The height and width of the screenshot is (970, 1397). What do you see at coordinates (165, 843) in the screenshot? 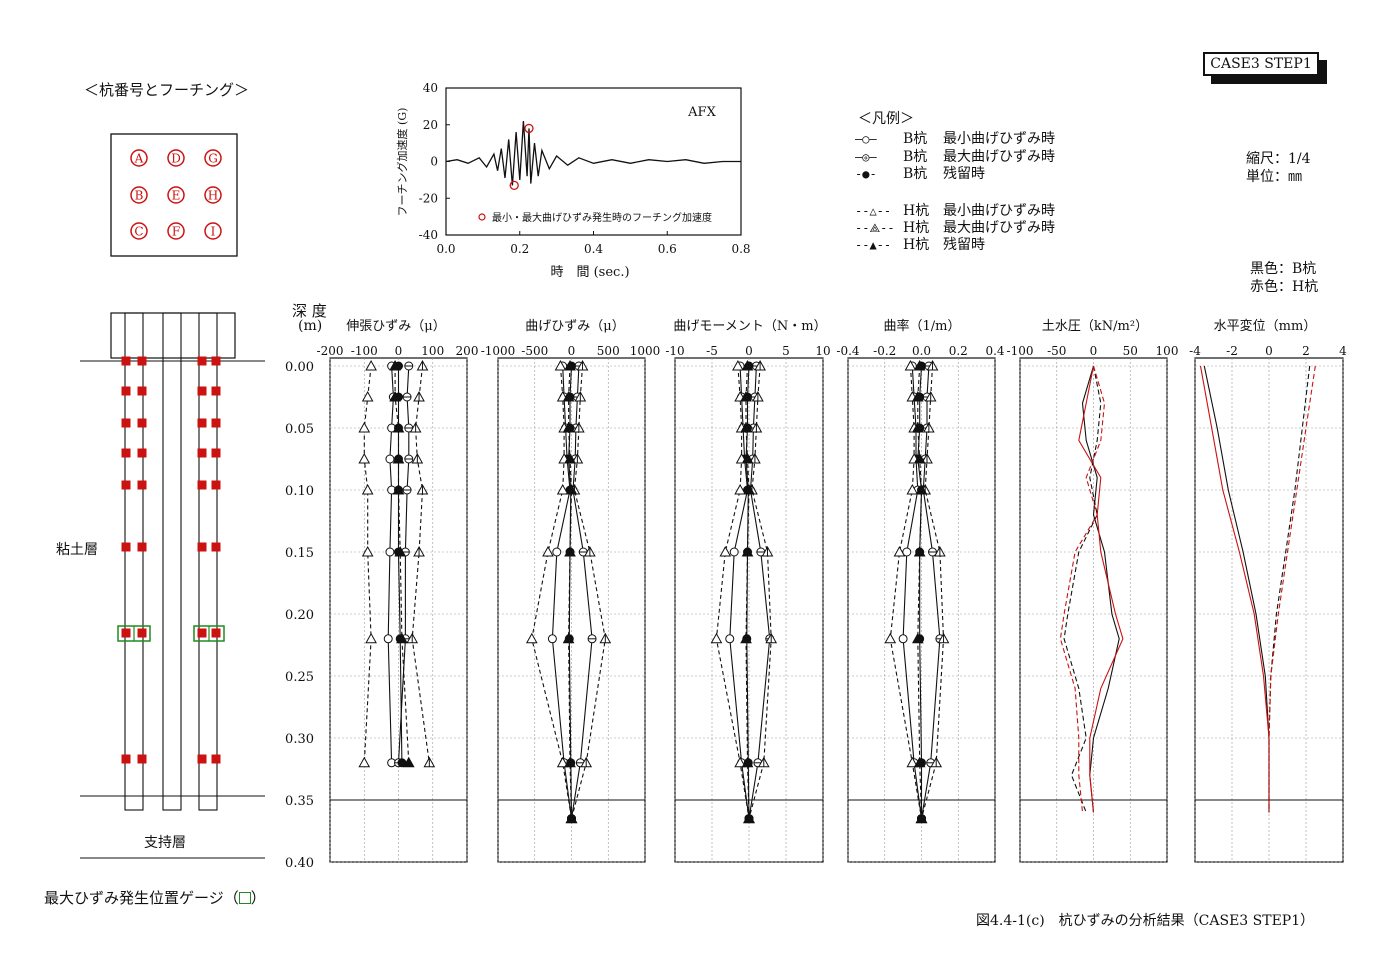
I see `bearing-layer-label: 支持層` at bounding box center [165, 843].